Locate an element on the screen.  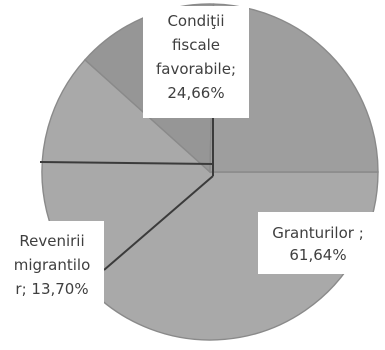
pie-label-granturilor: Granturilor ; 61,64% is located at coordinates (318, 243).